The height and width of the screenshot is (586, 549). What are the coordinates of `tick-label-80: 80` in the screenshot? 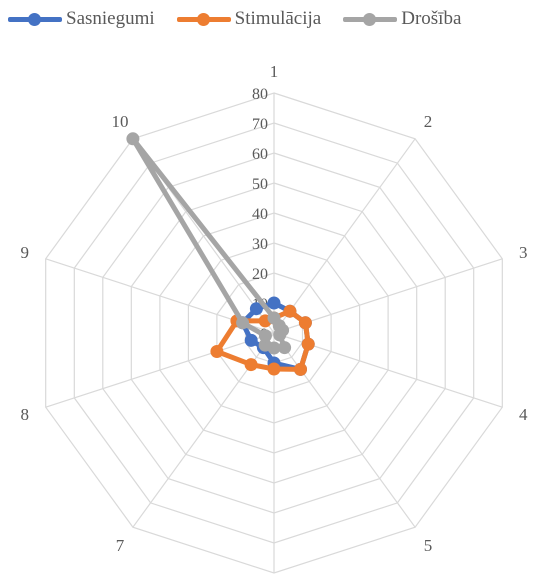 It's located at (260, 94).